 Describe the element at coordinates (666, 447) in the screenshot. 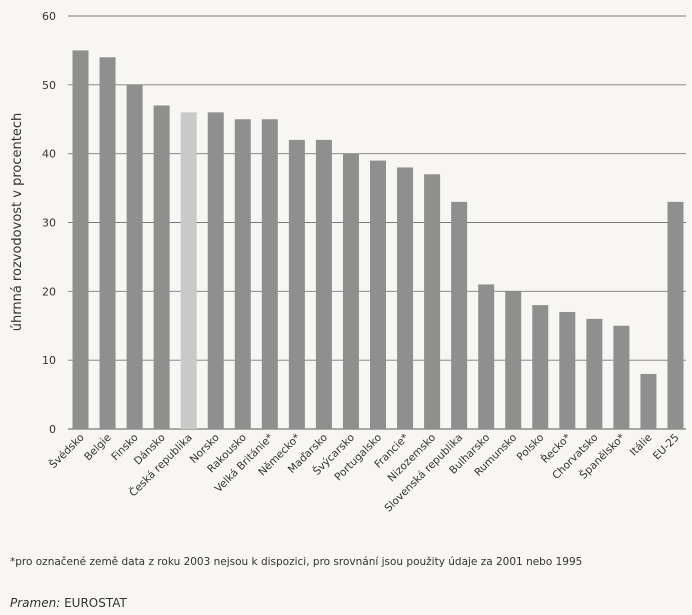

I see `x-tick-label: EU-25` at that location.